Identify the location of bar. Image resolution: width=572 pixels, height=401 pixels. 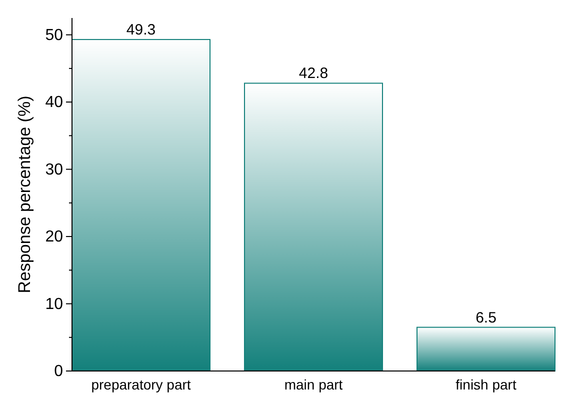
(486, 349).